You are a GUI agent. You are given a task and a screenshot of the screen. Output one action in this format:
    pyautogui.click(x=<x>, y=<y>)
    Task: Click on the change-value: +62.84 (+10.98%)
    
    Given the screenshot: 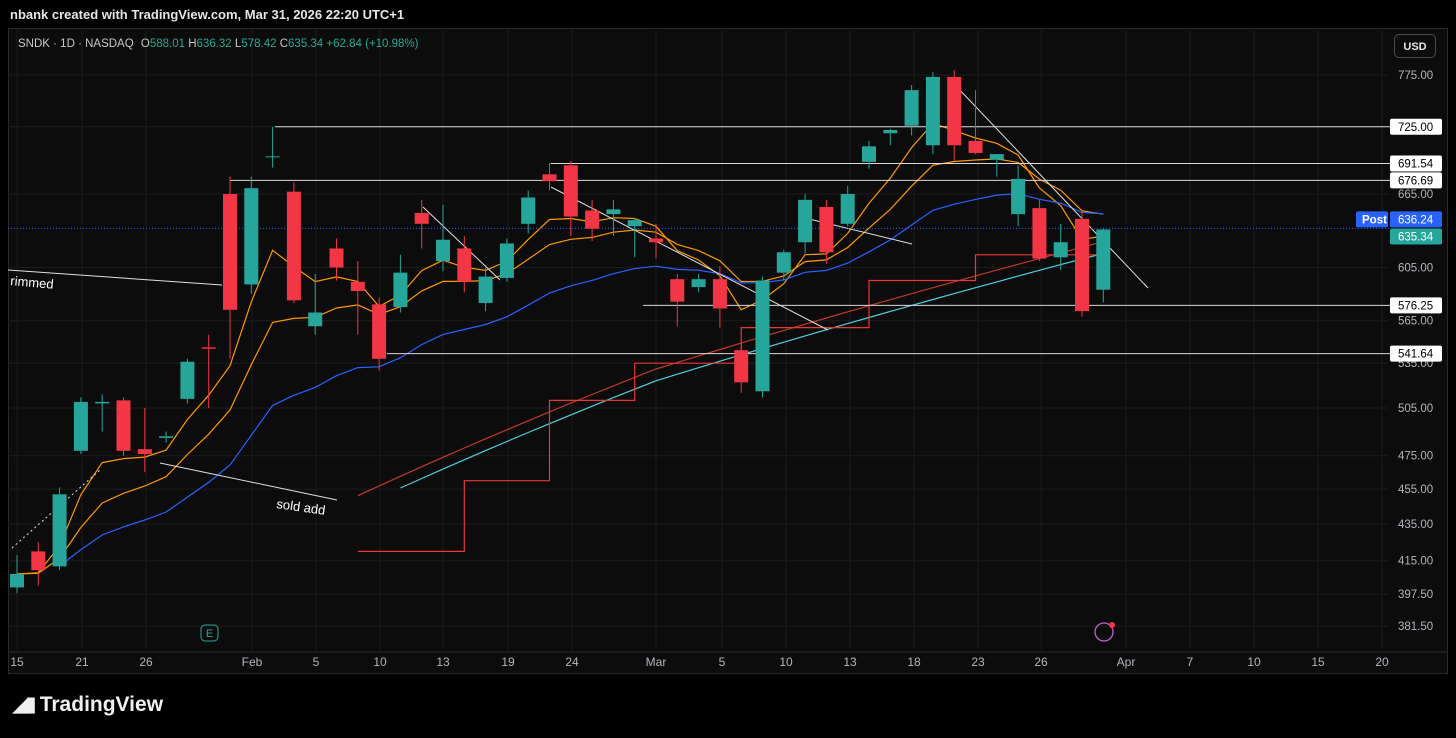 What is the action you would take?
    pyautogui.click(x=372, y=44)
    